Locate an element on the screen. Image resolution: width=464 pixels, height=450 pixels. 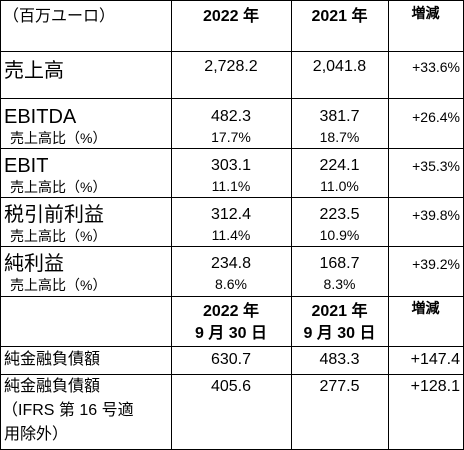
net-debt-excl-2021: 277.5 is located at coordinates (339, 386).